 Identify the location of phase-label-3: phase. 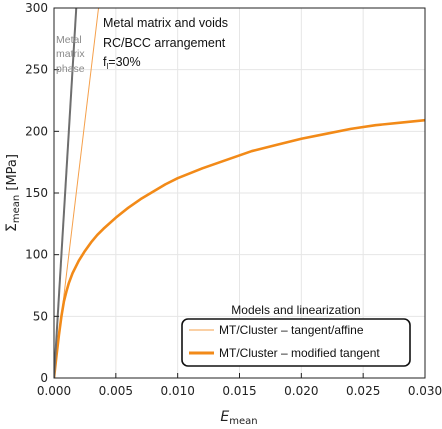
(70, 69).